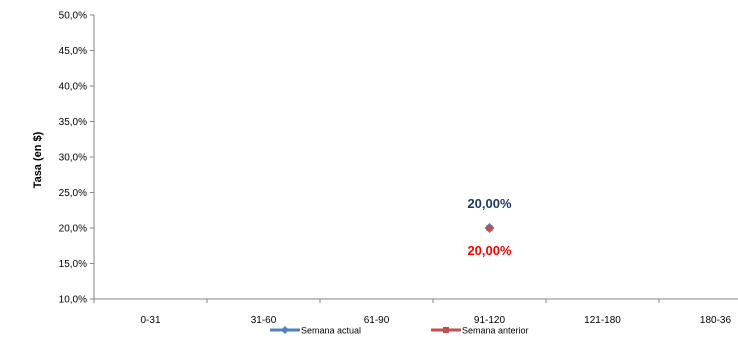  What do you see at coordinates (495, 331) in the screenshot?
I see `legend-label: Semana anterior` at bounding box center [495, 331].